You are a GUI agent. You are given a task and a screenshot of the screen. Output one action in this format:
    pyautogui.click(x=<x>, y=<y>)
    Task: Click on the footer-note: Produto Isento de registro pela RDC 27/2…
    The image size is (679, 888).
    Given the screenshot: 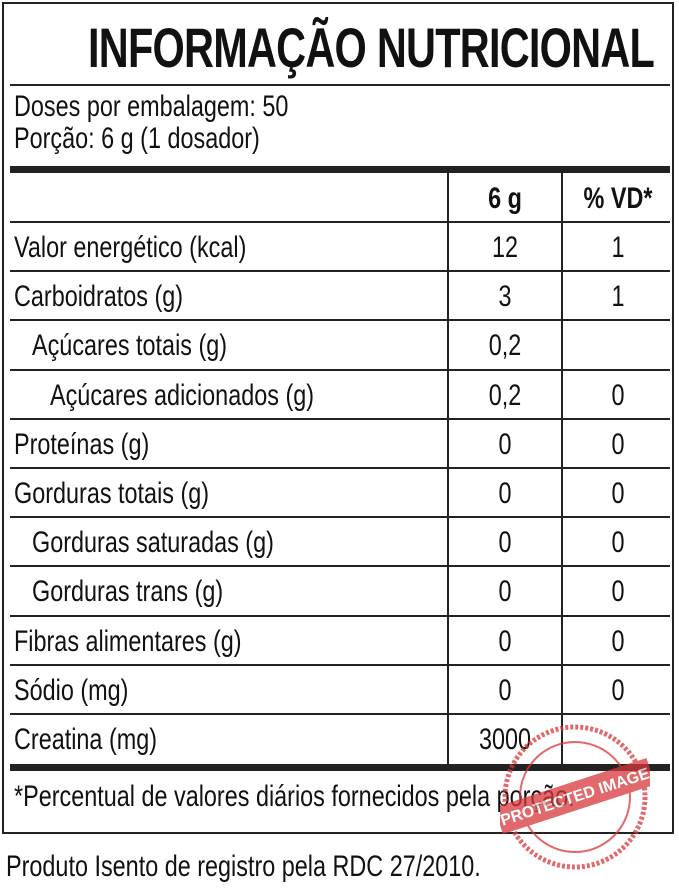 What is the action you would take?
    pyautogui.click(x=243, y=866)
    